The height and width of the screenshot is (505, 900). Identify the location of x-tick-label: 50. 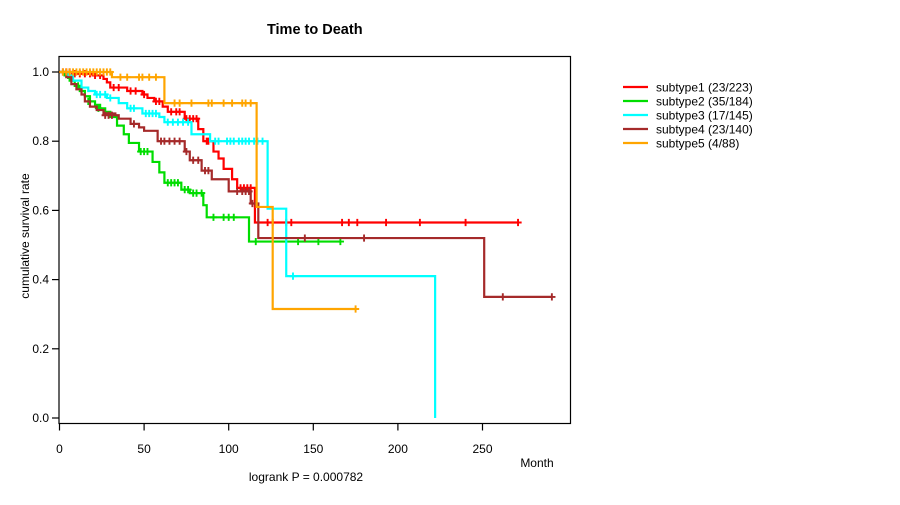
(144, 449).